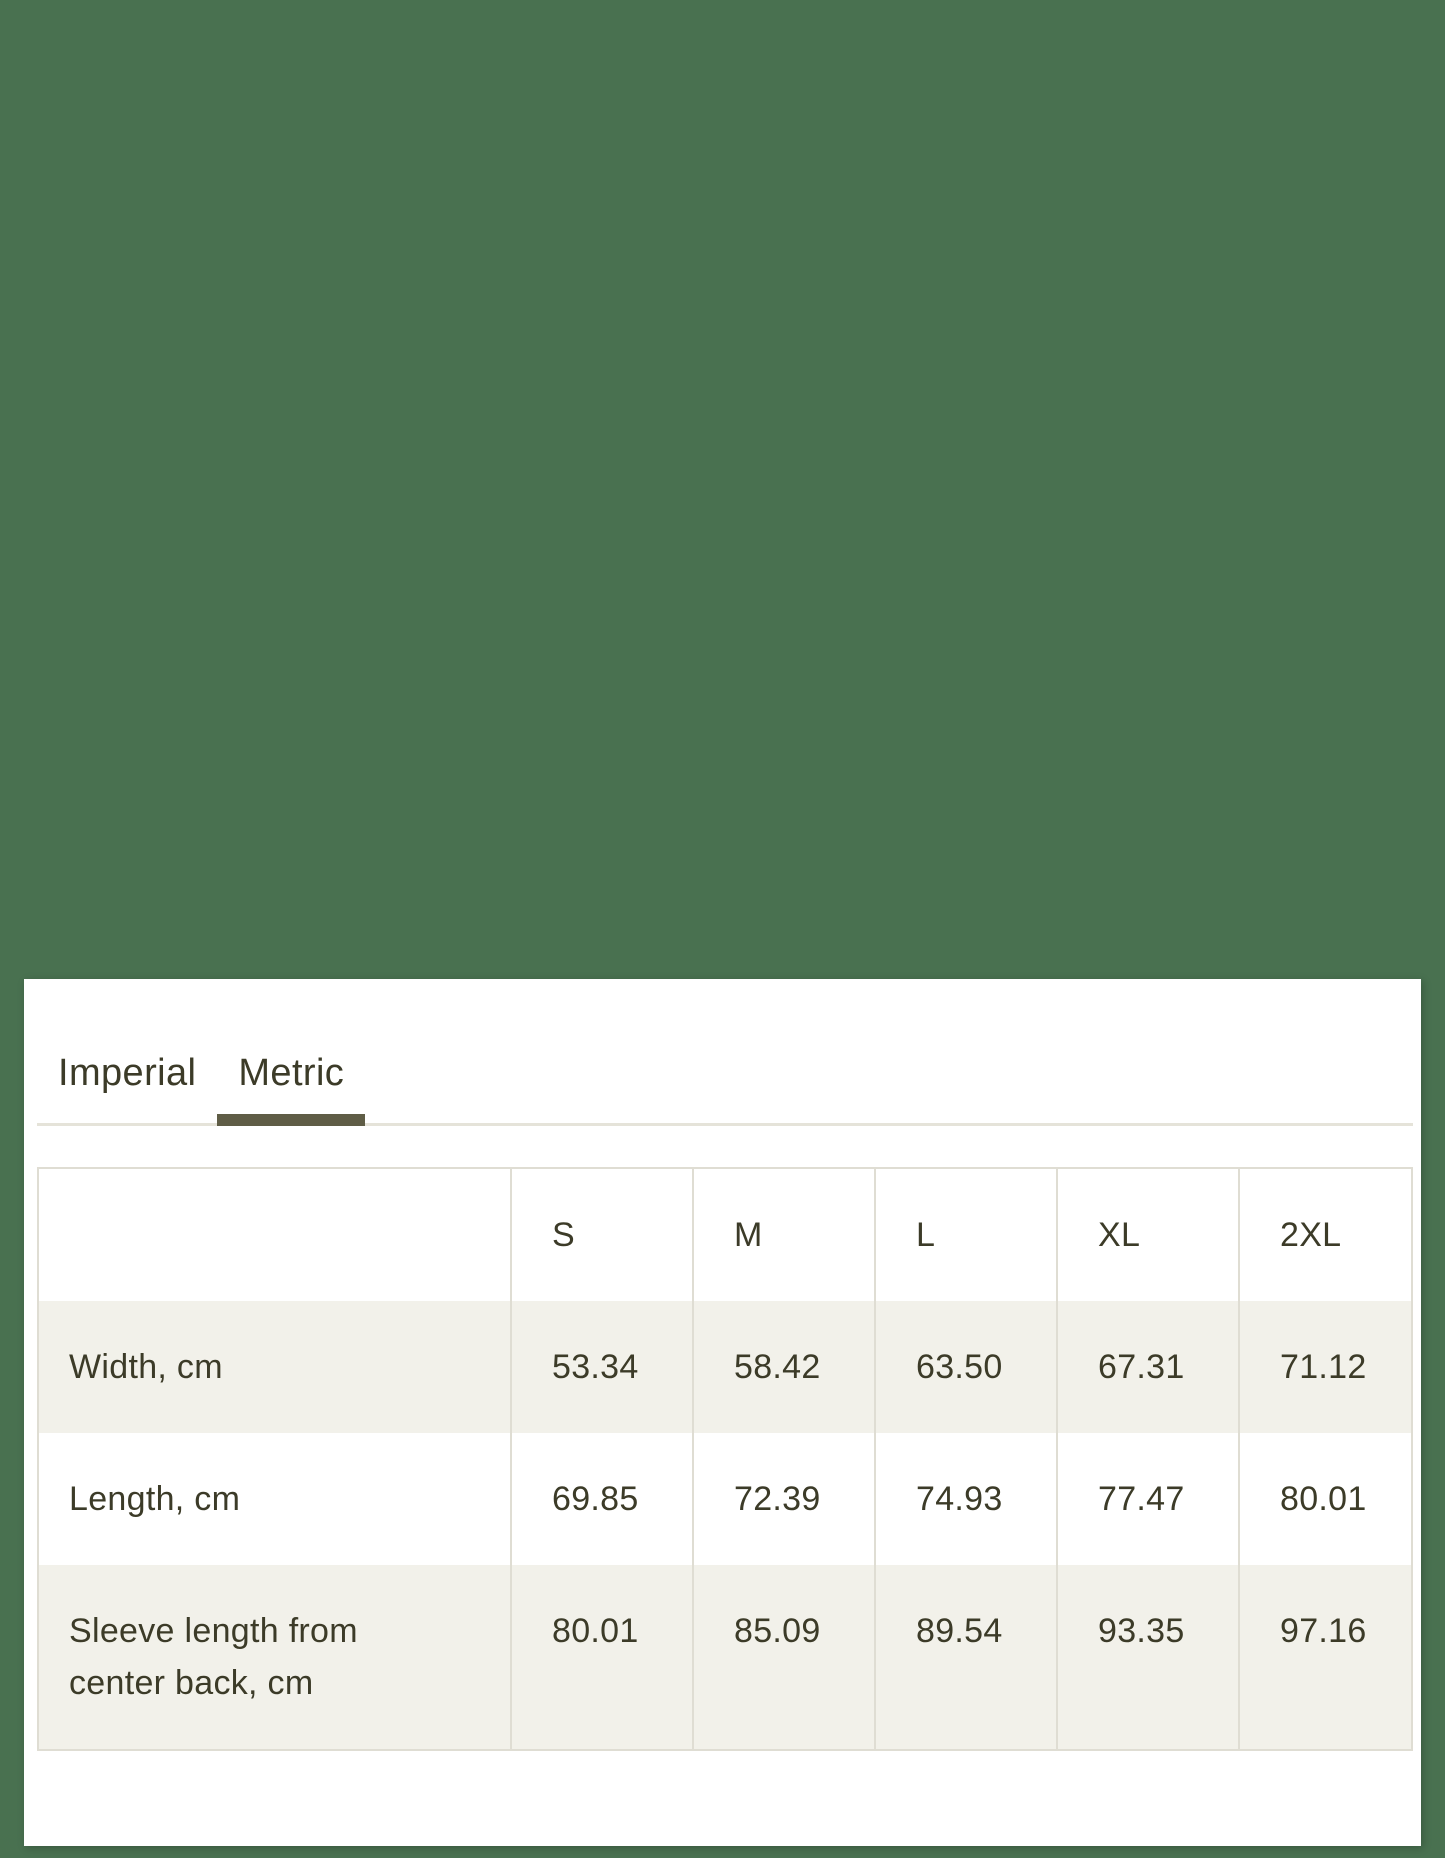 The height and width of the screenshot is (1858, 1445). I want to click on cell-length-xl: 77.47, so click(1147, 1499).